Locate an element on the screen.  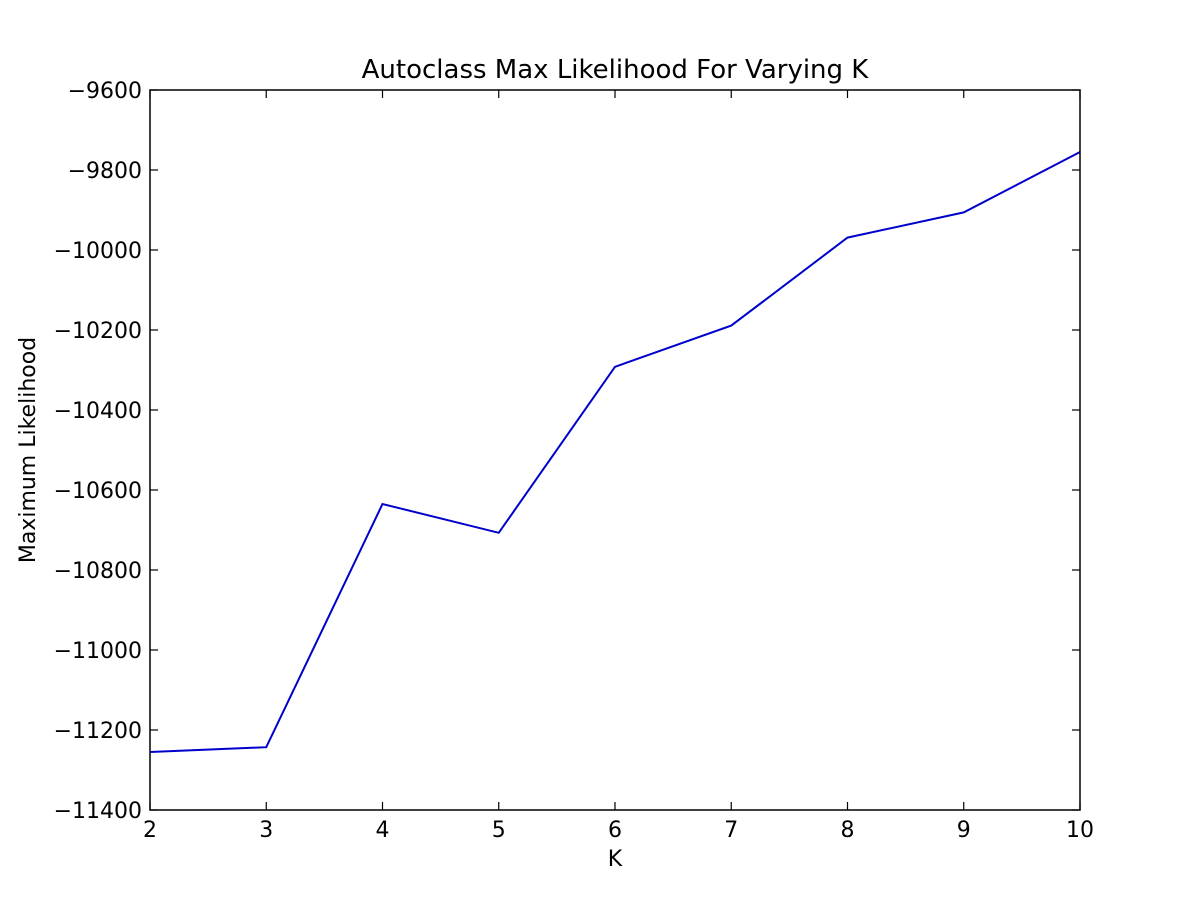
x-tick-label: 8 is located at coordinates (848, 830).